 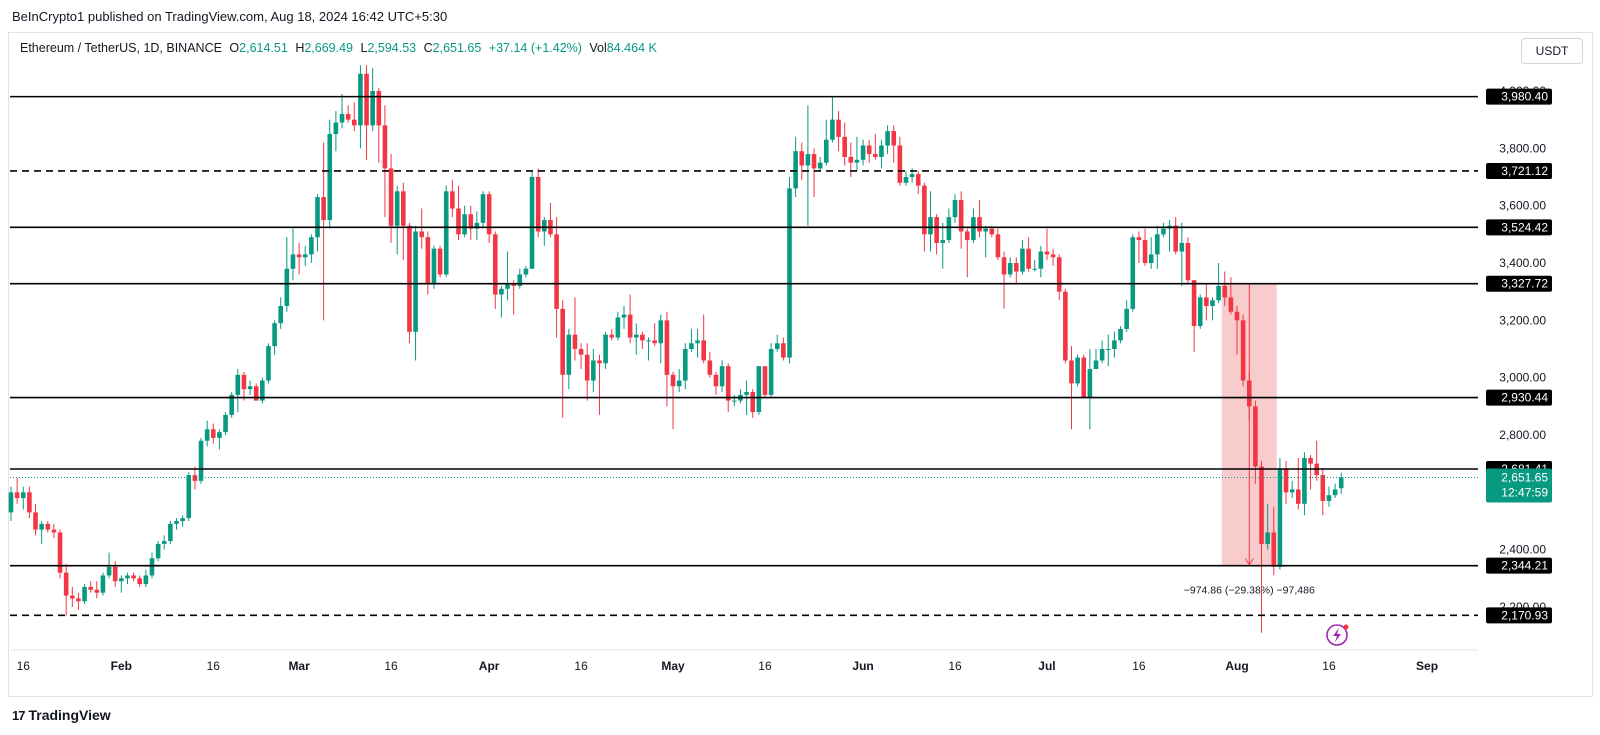 I want to click on symbol-title: Ethereum / TetherUS, 1D, BINANCE, so click(x=121, y=48).